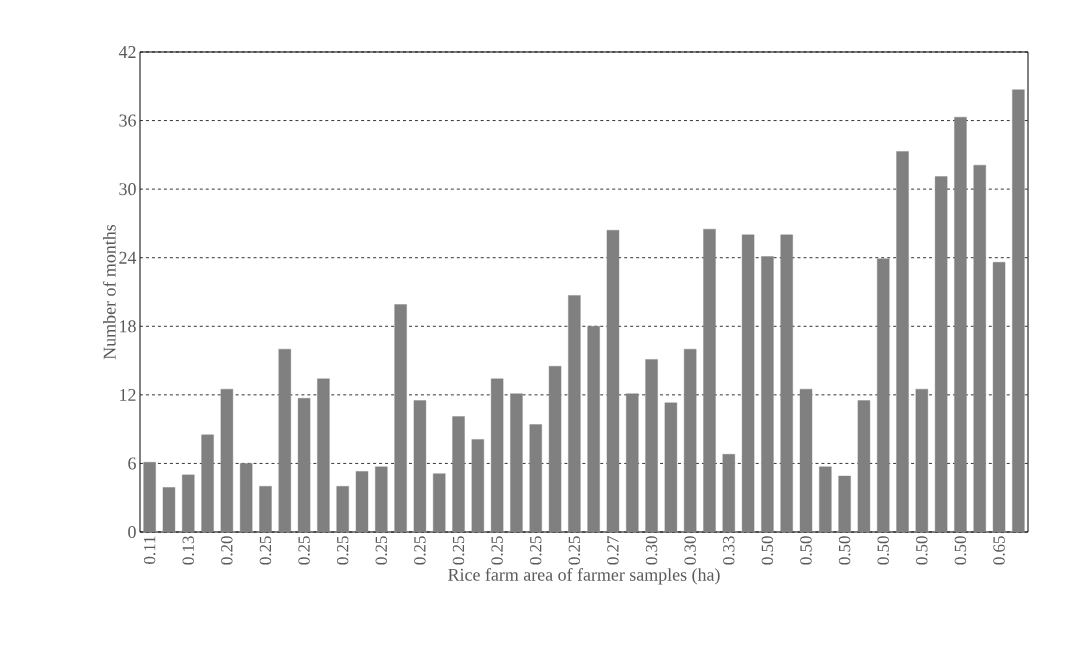 The width and height of the screenshot is (1068, 658). Describe the element at coordinates (584, 576) in the screenshot. I see `x-axis-title: Rice farm area of farmer samples (ha)` at that location.